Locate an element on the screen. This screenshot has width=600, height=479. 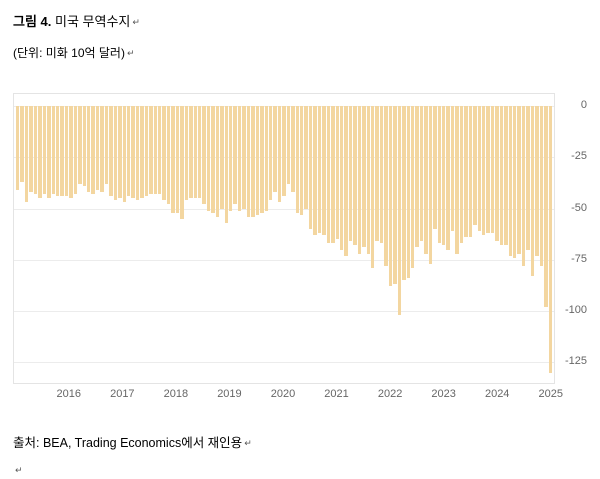
x-tick-label: 2016 is located at coordinates (69, 394).